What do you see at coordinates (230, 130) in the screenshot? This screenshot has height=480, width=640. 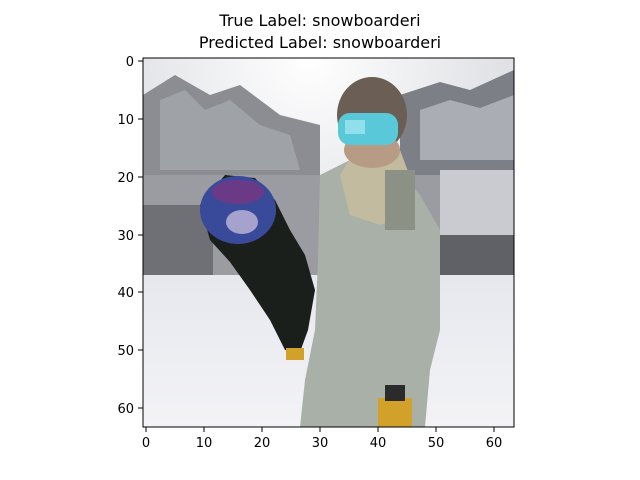 I see `mountain-left-snow` at bounding box center [230, 130].